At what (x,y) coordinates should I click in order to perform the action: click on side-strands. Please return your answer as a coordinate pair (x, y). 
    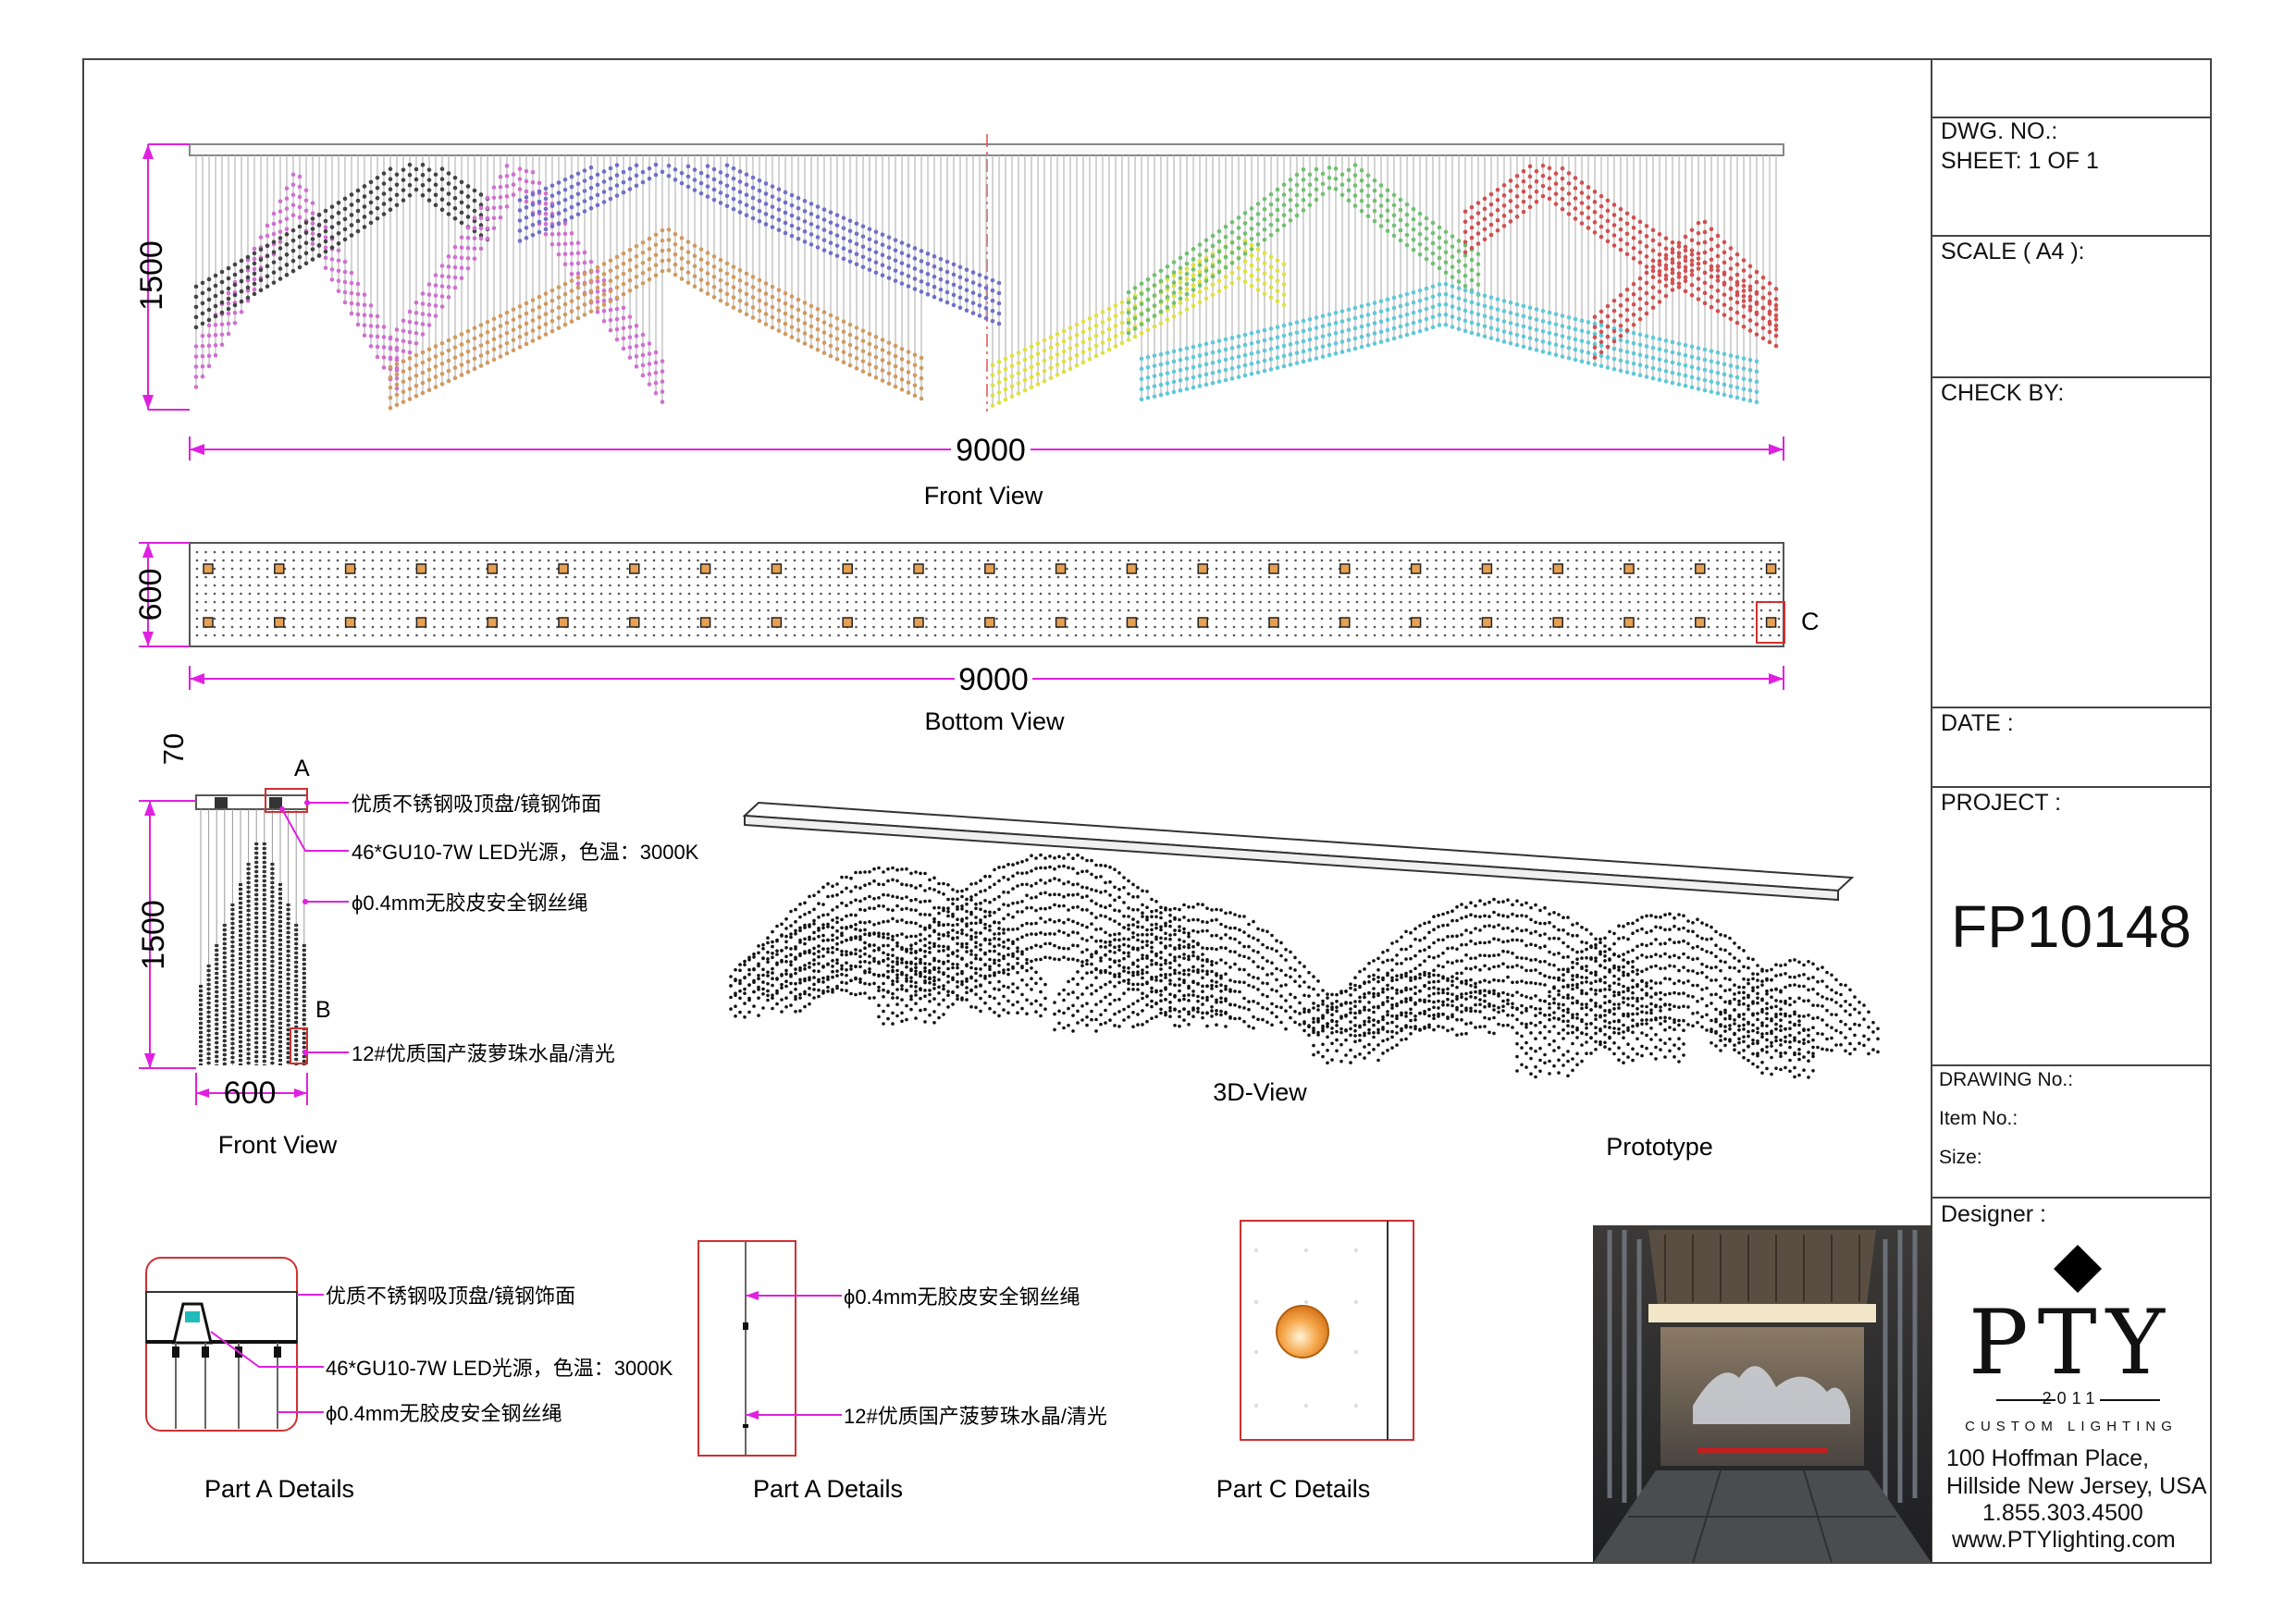
    Looking at the image, I should click on (252, 937).